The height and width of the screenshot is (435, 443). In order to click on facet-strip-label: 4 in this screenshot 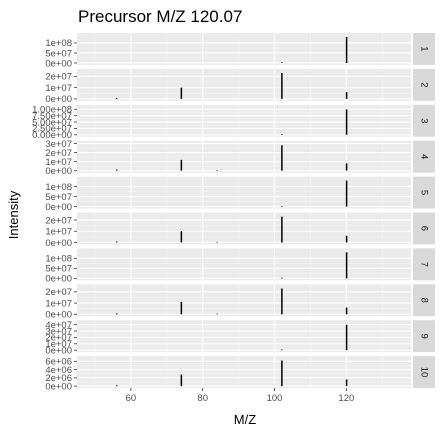, I will do `click(424, 156)`.